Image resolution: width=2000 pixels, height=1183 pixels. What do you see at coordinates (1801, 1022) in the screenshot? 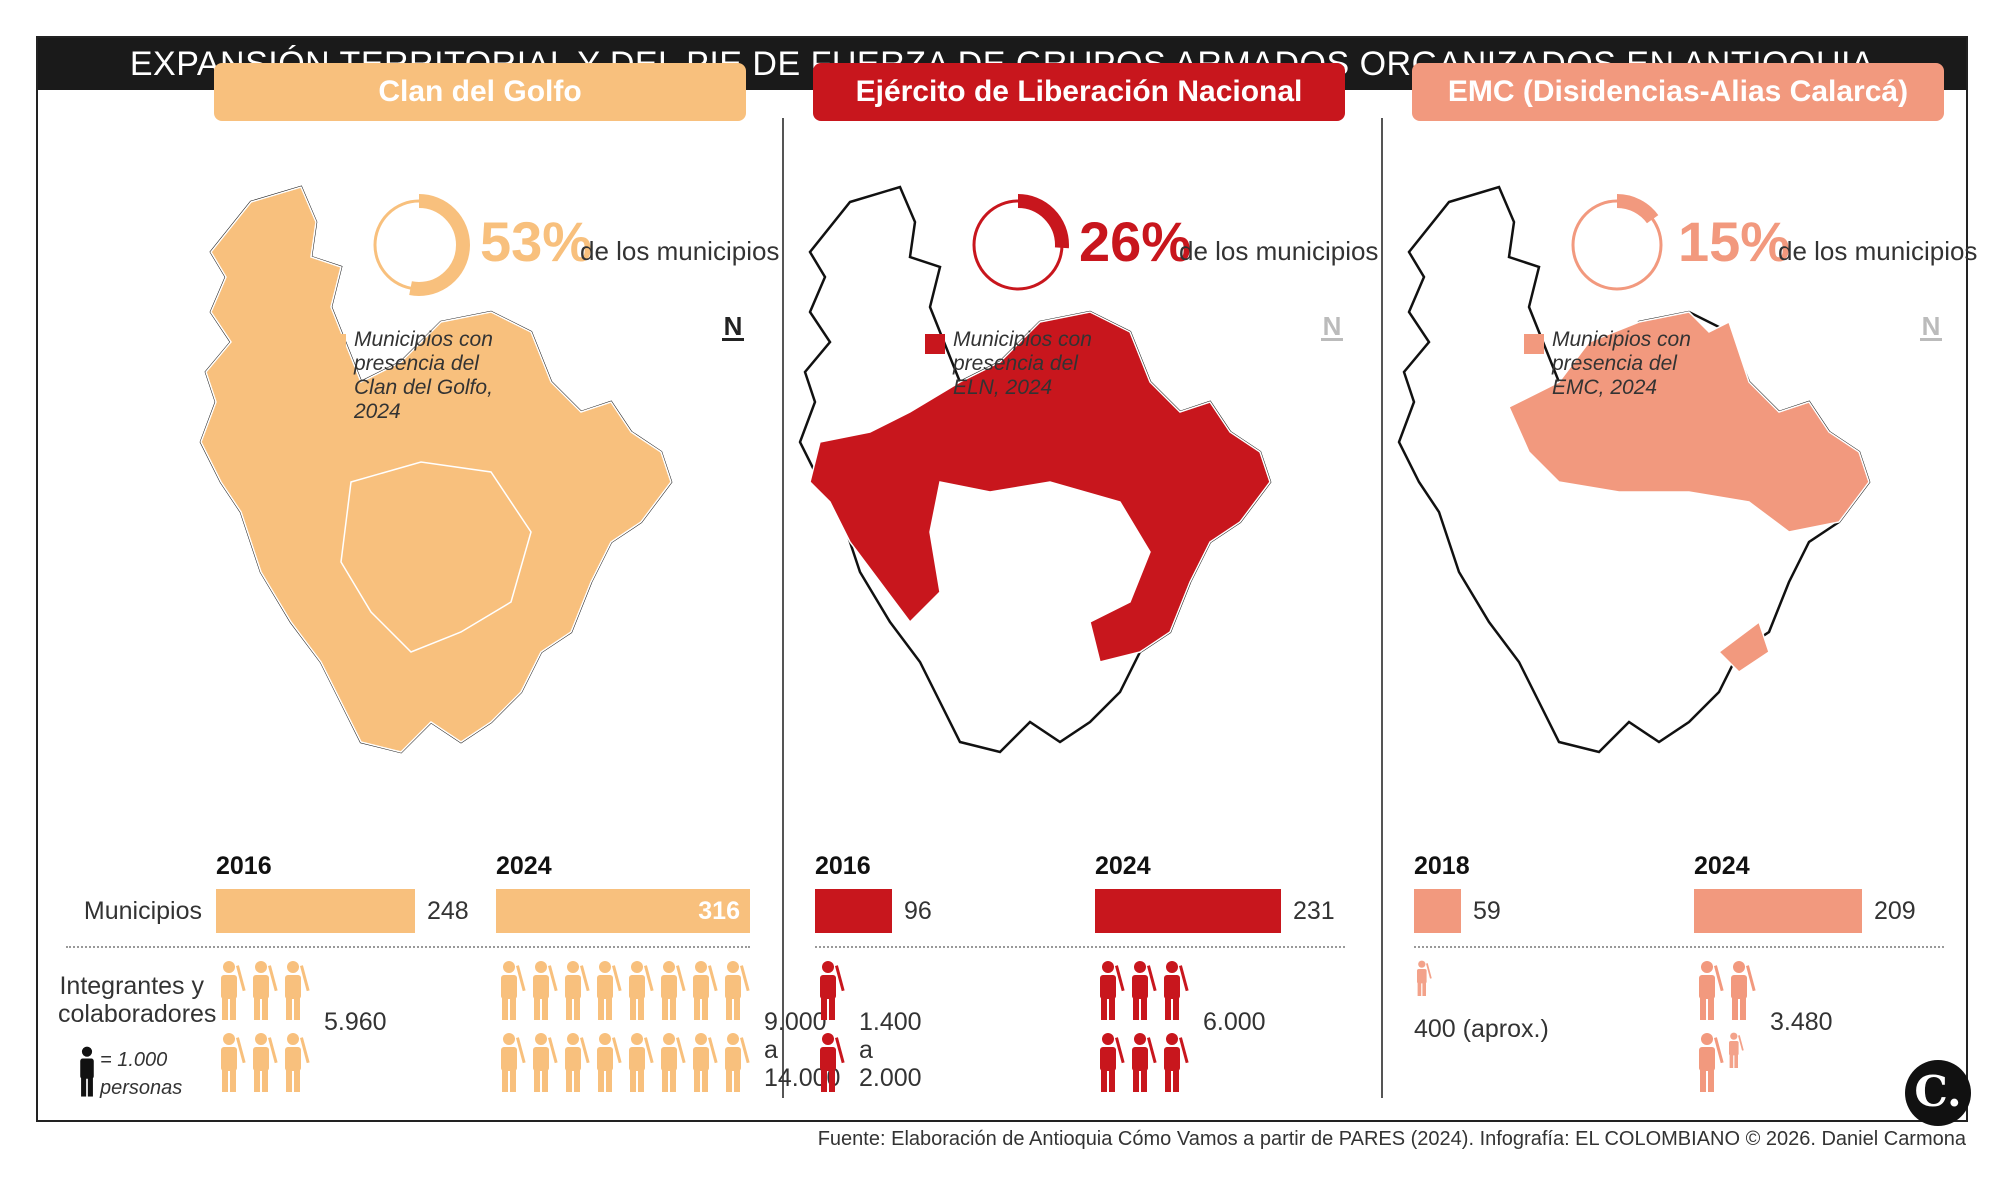
I see `integrantes-value: 3.480` at bounding box center [1801, 1022].